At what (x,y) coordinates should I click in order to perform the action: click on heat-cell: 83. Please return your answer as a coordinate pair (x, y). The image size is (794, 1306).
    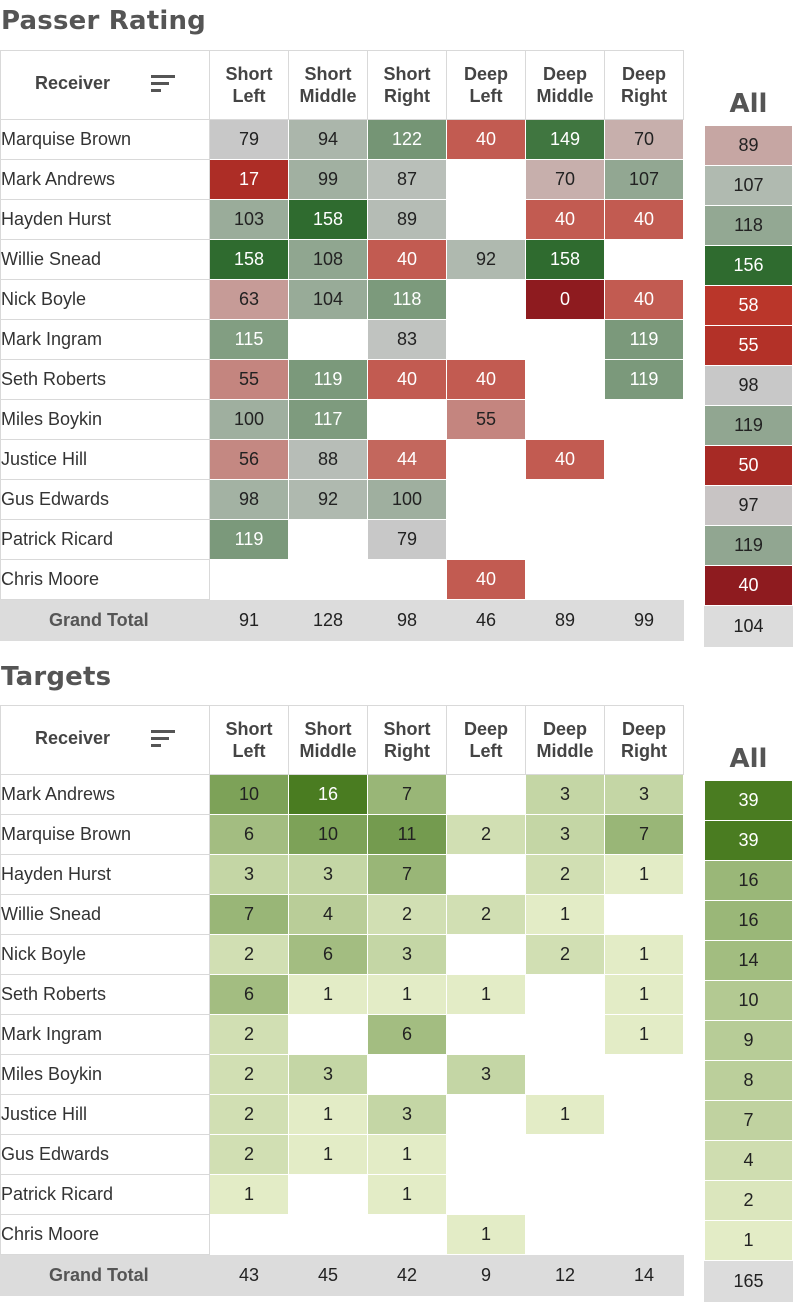
    Looking at the image, I should click on (407, 339).